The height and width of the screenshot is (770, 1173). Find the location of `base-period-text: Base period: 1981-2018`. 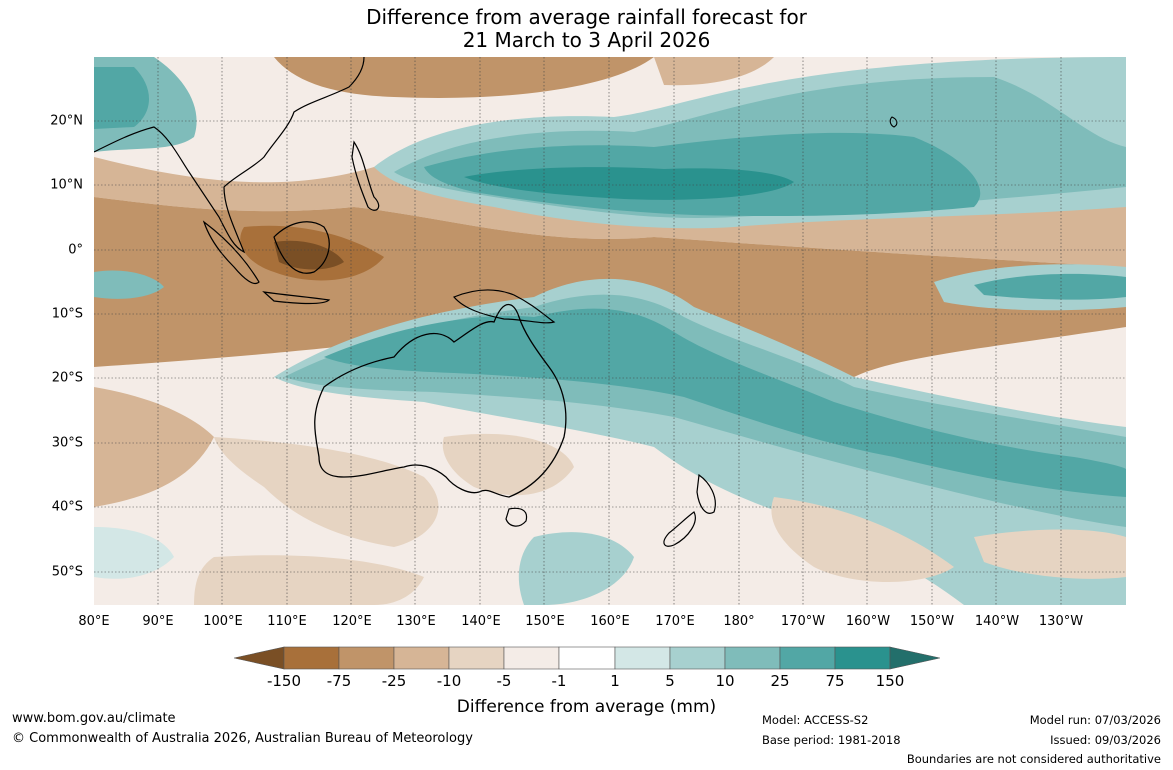

base-period-text: Base period: 1981-2018 is located at coordinates (831, 740).